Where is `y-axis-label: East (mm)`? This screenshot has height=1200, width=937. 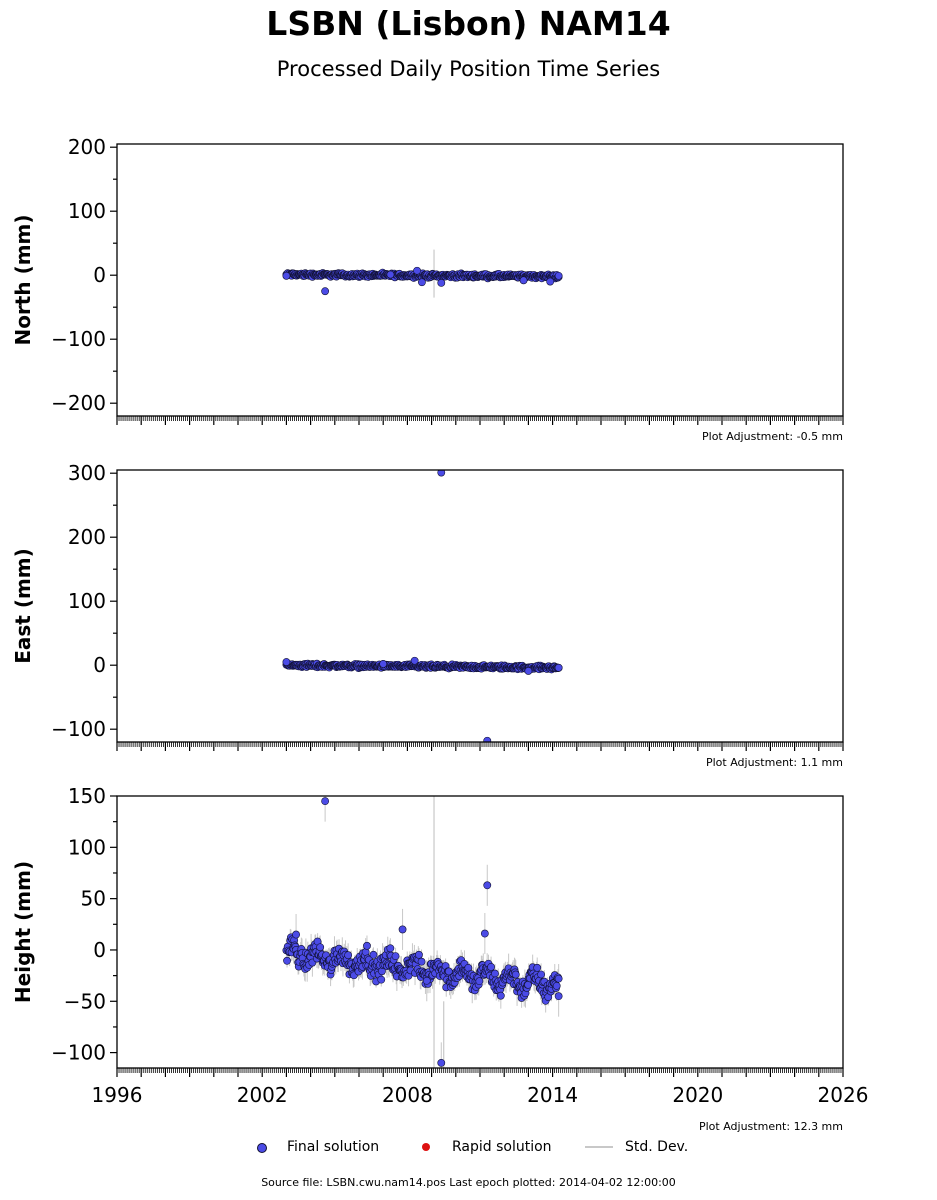 y-axis-label: East (mm) is located at coordinates (23, 606).